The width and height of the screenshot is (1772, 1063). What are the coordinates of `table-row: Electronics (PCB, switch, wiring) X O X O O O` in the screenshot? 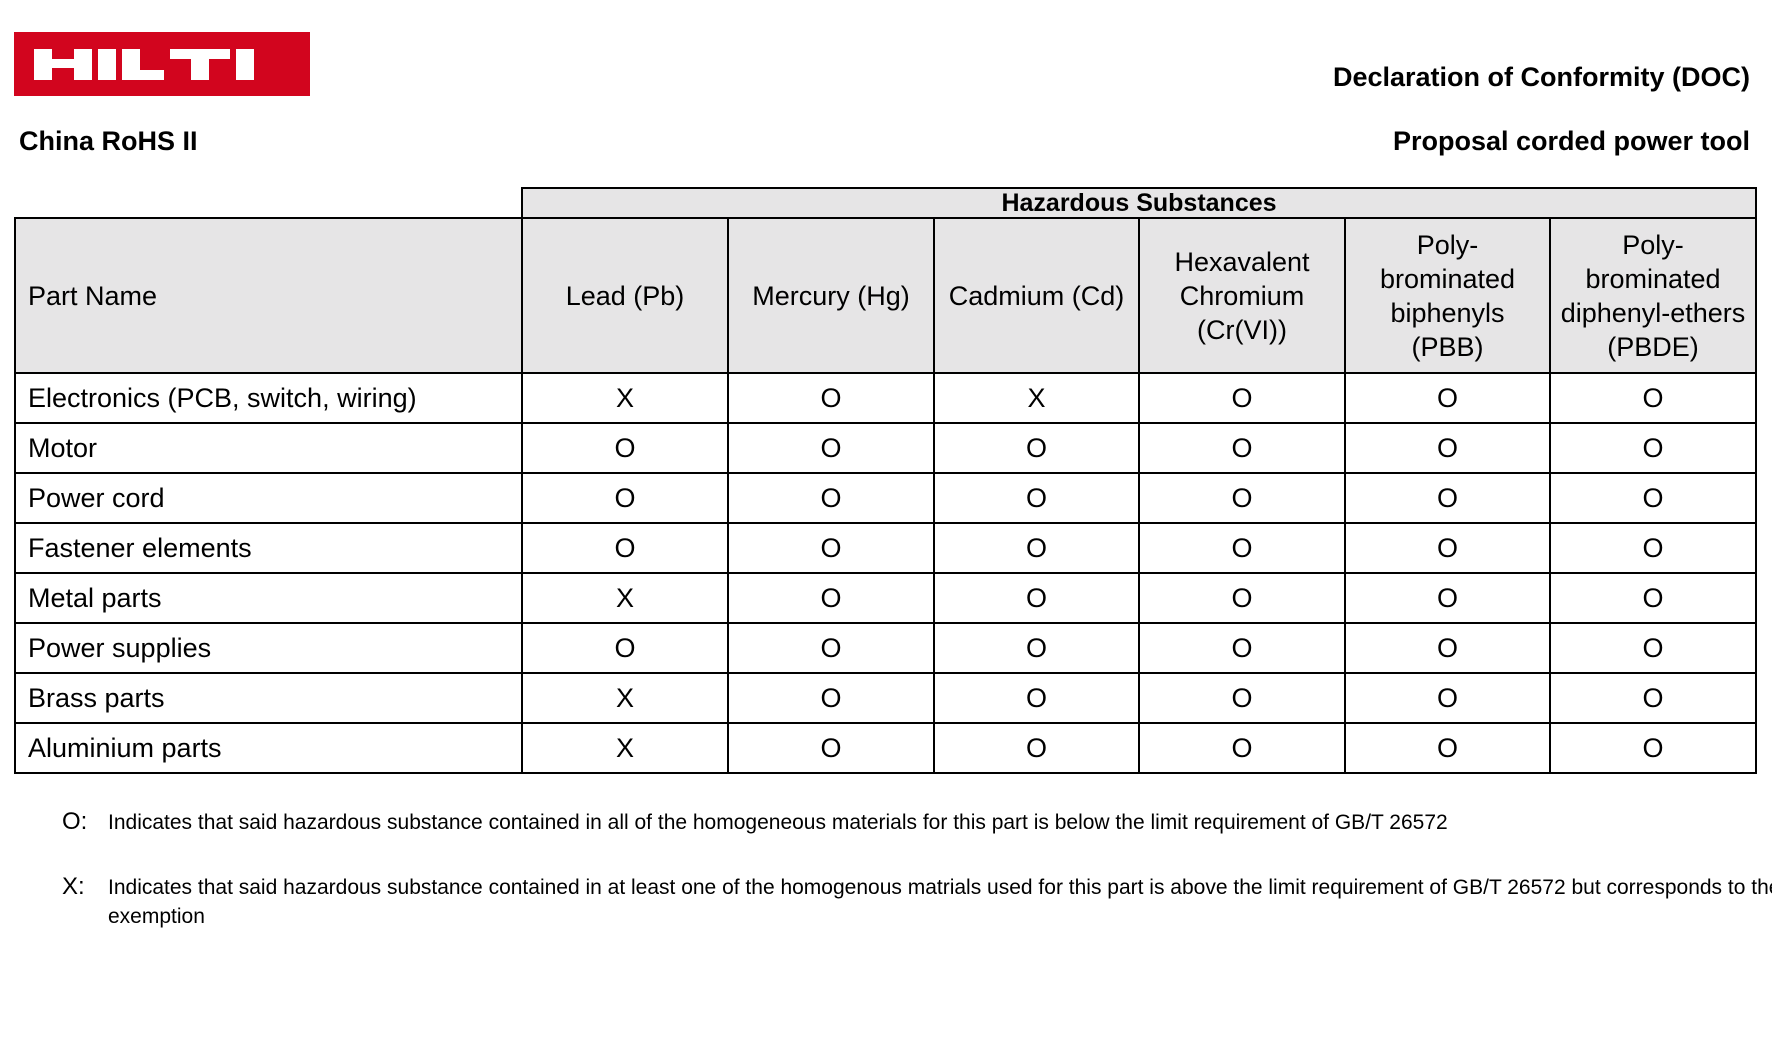 It's located at (885, 398).